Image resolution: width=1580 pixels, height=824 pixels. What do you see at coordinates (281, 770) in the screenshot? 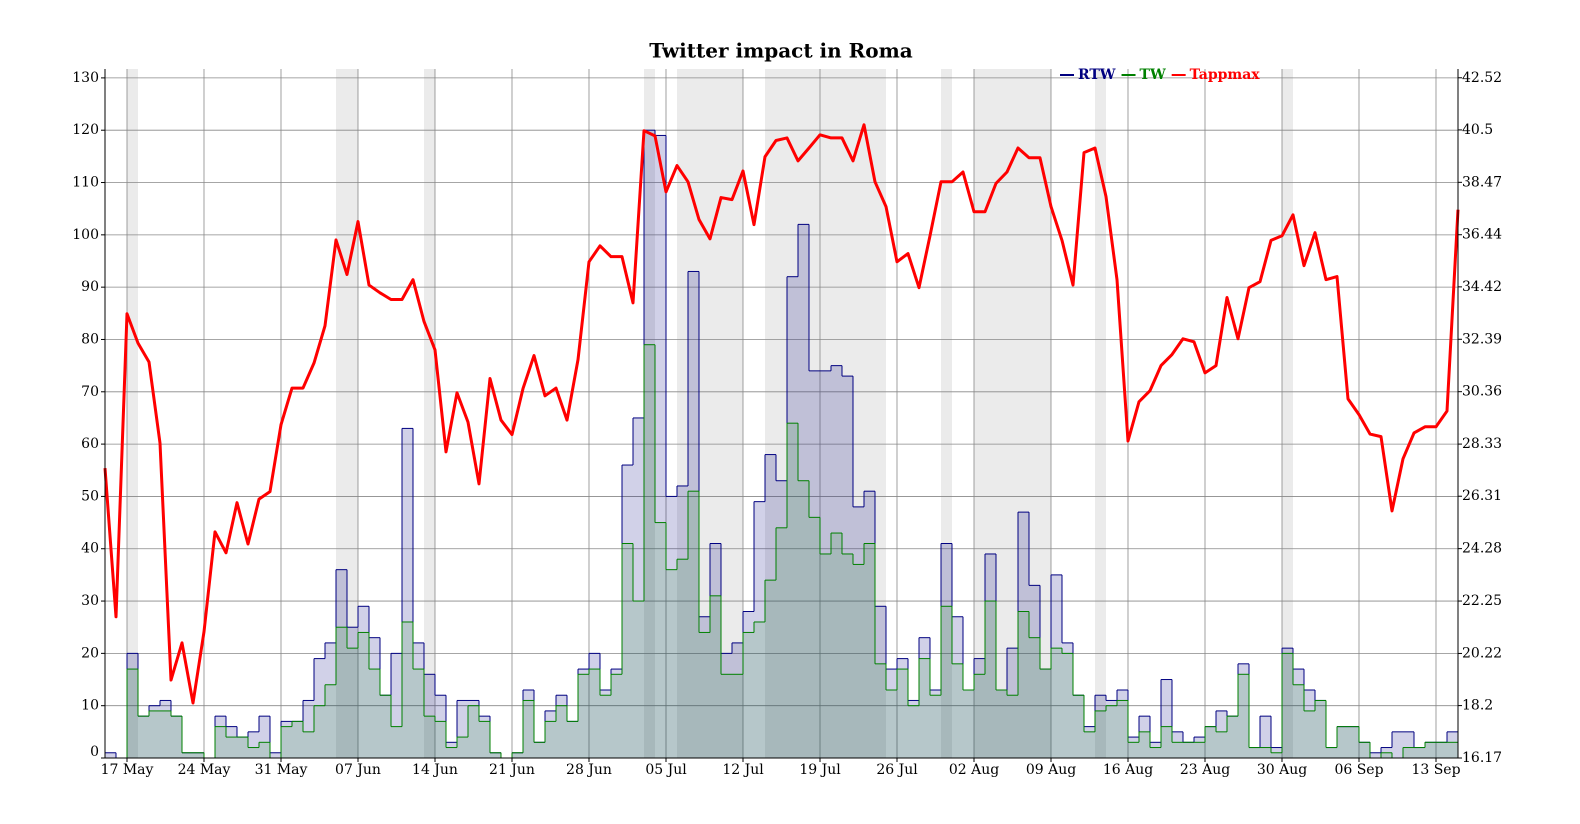
I see `x-tick-label: 31 May` at bounding box center [281, 770].